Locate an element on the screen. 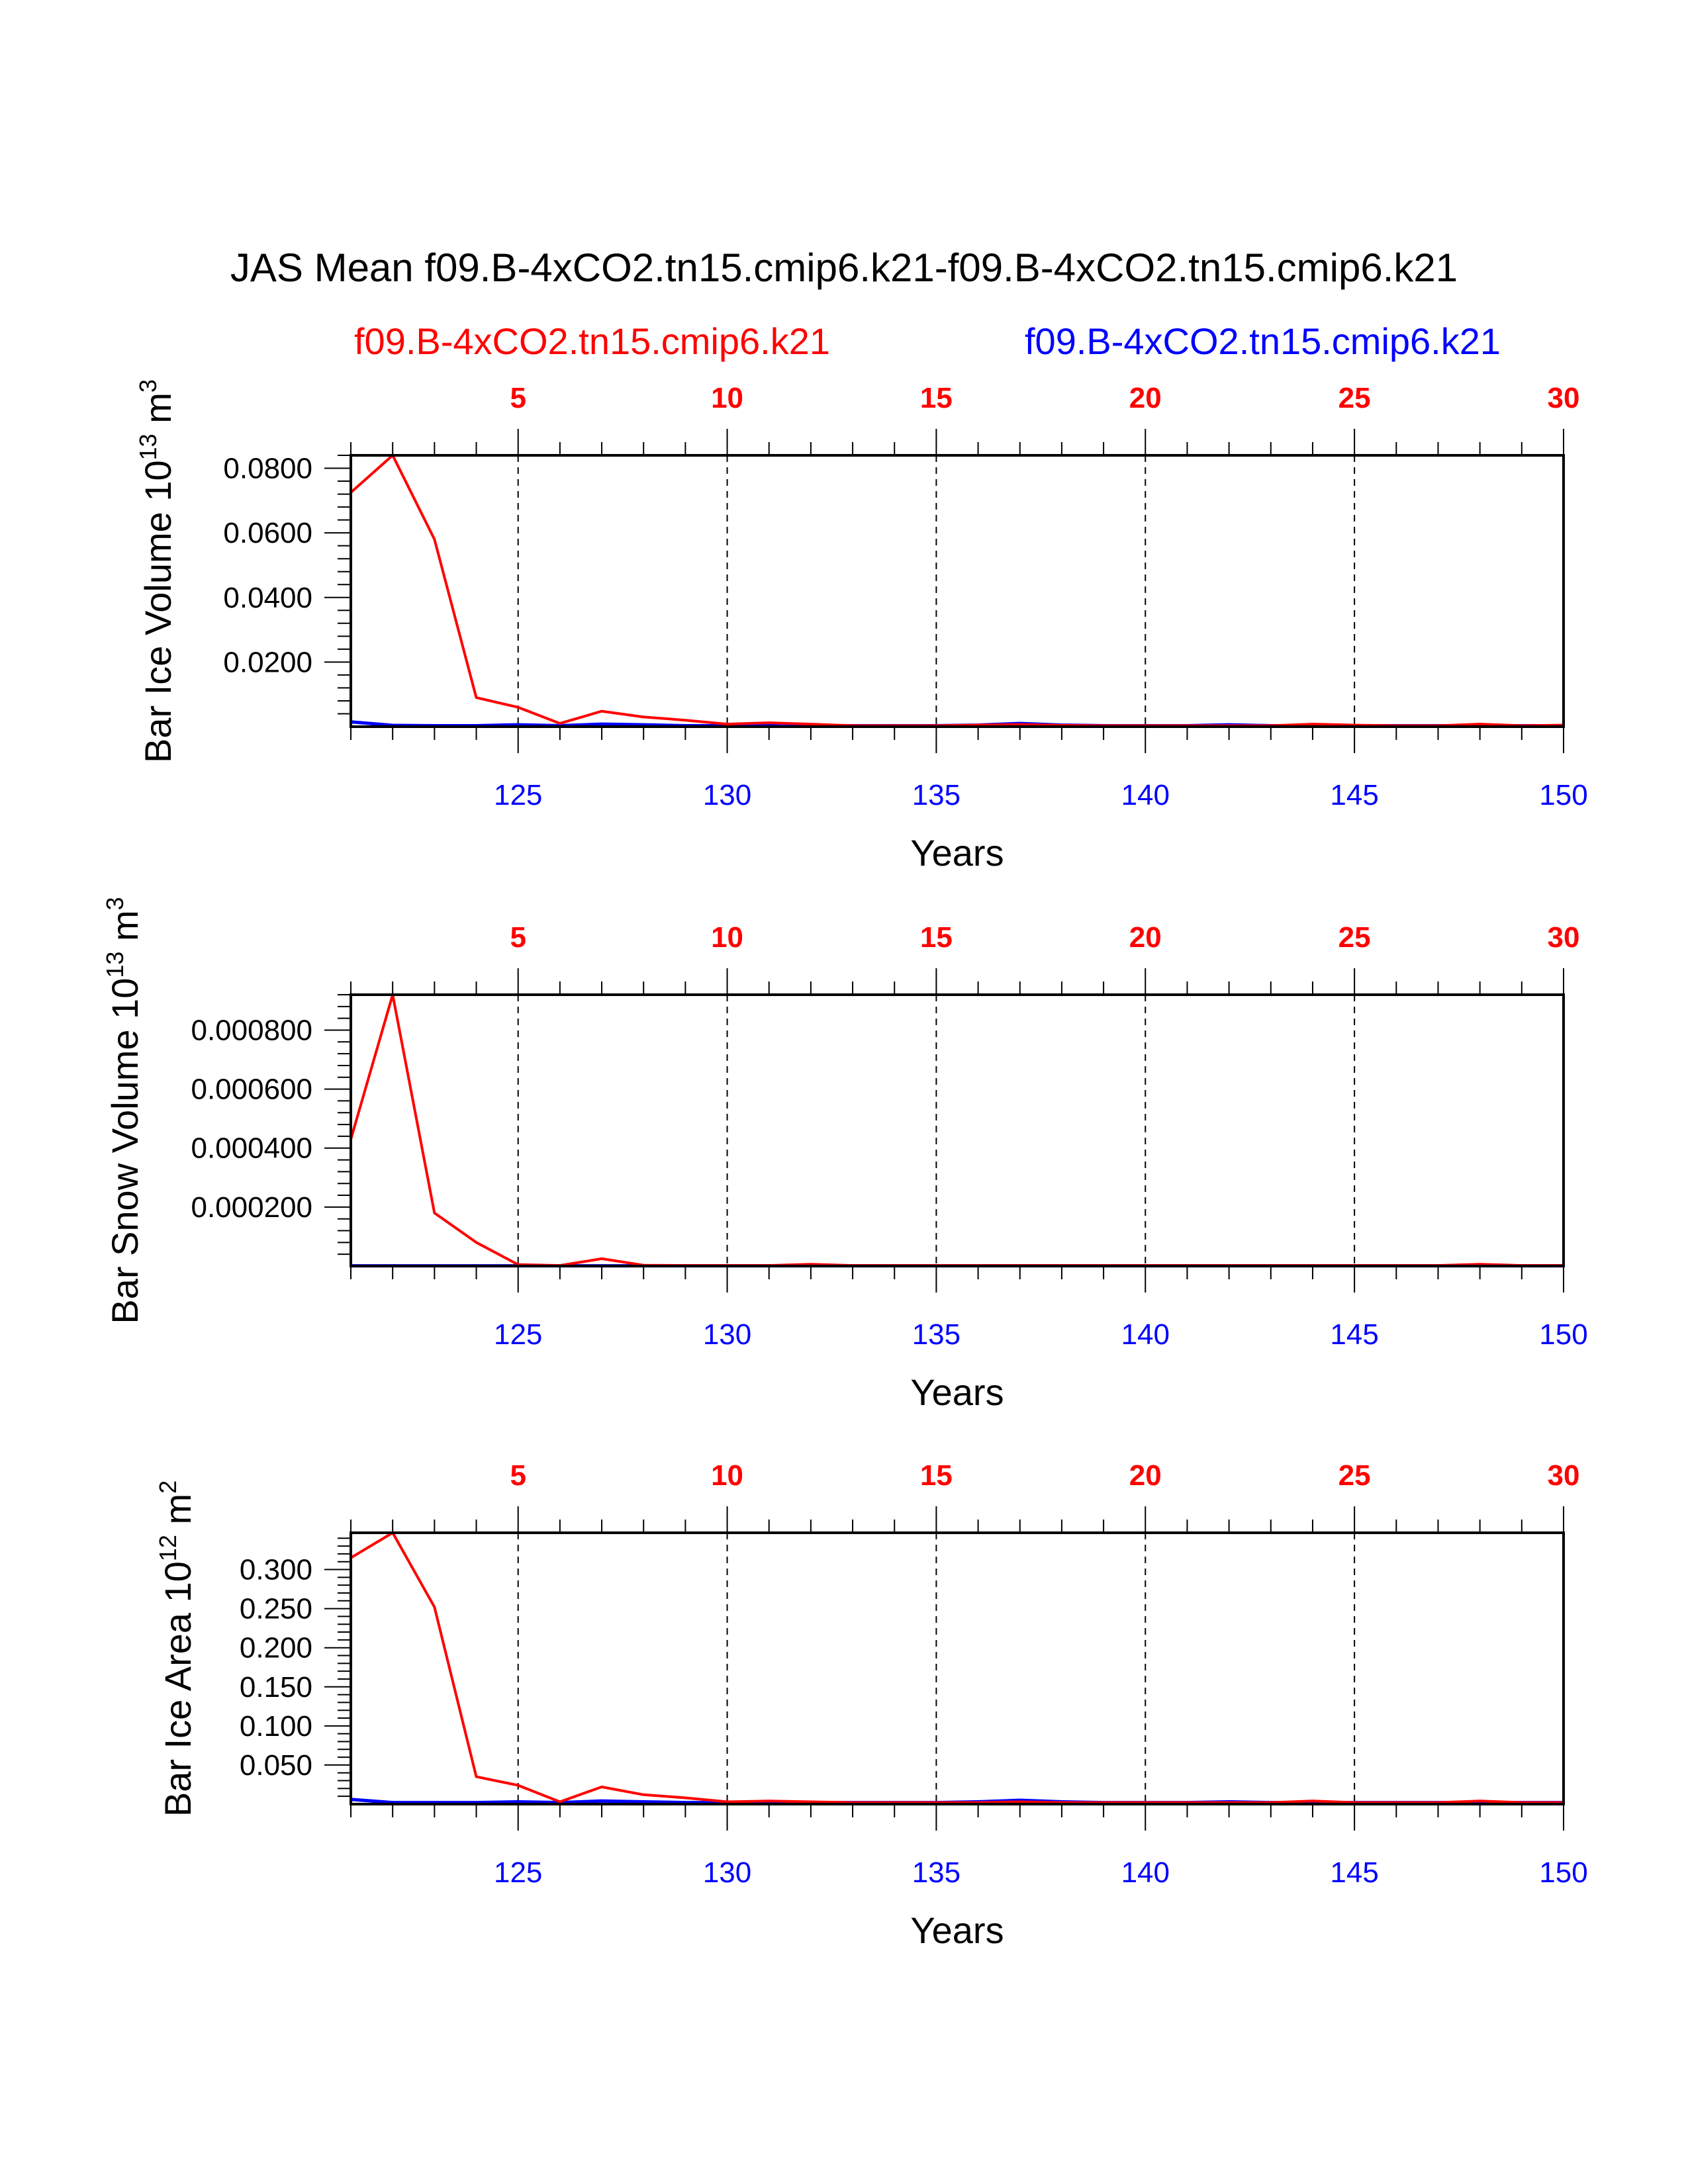 Image resolution: width=1688 pixels, height=2184 pixels. y-axis-title-part: Bar Ice Volume 10 is located at coordinates (158, 611).